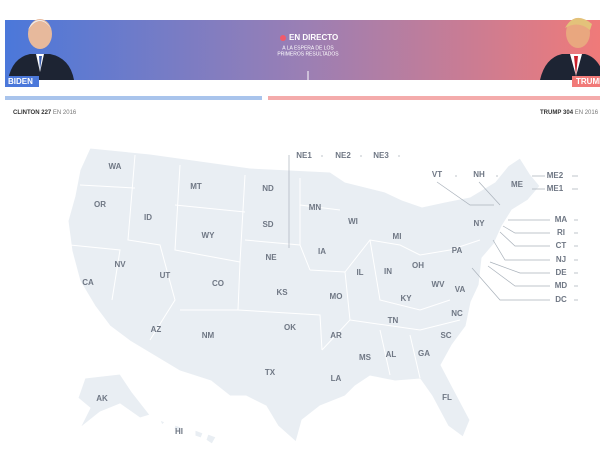 Image resolution: width=600 pixels, height=460 pixels. What do you see at coordinates (209, 235) in the screenshot?
I see `state-label: WY` at bounding box center [209, 235].